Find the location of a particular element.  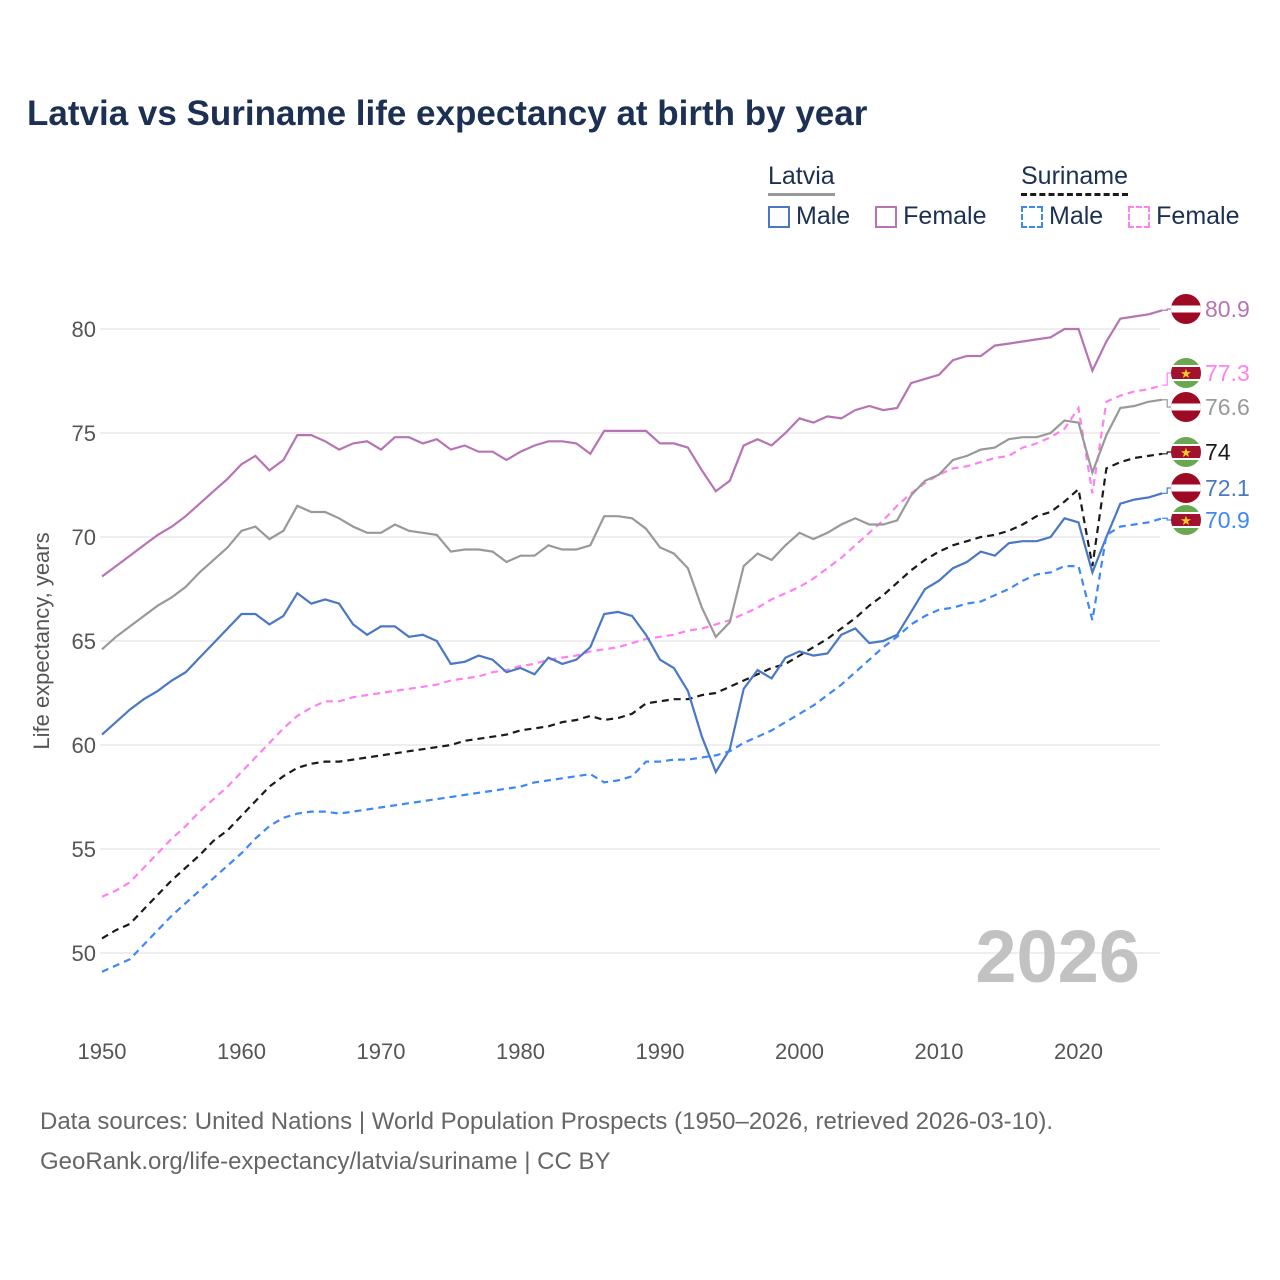

x-tick-label: 1990 is located at coordinates (660, 1051).